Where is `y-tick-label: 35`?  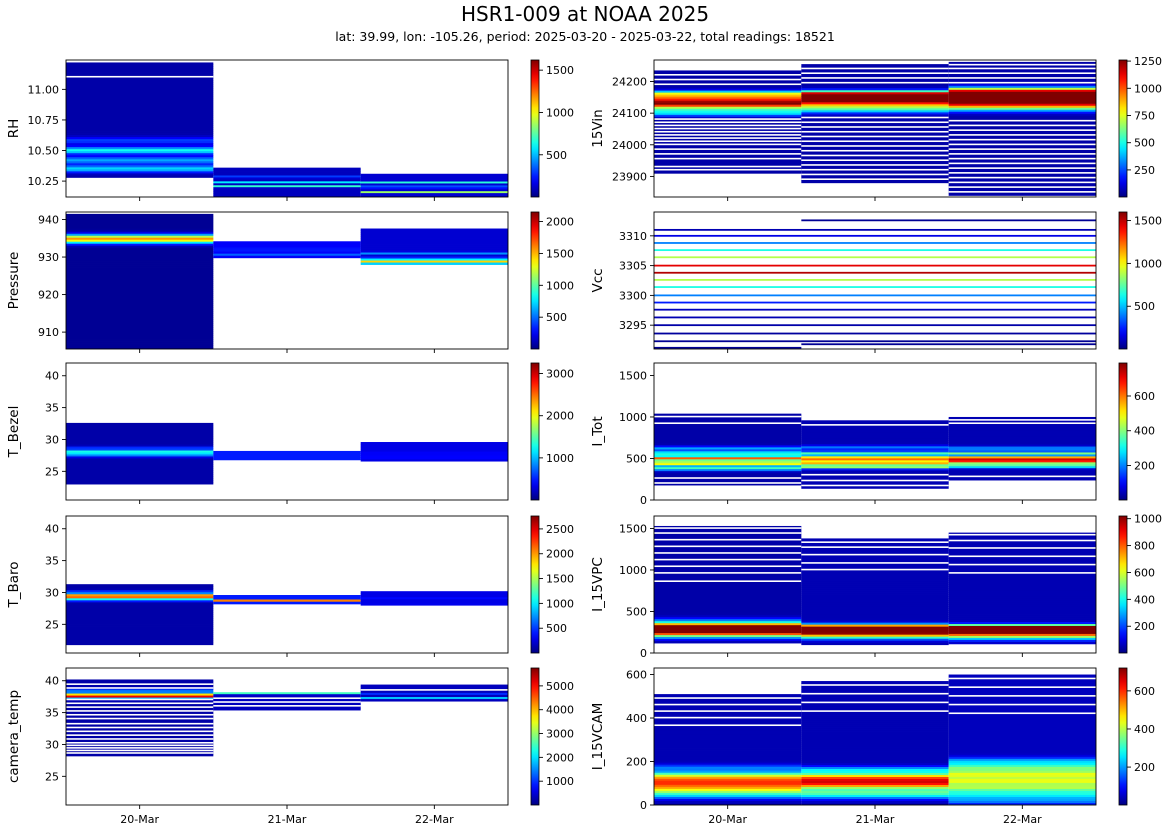
y-tick-label: 35 is located at coordinates (52, 408).